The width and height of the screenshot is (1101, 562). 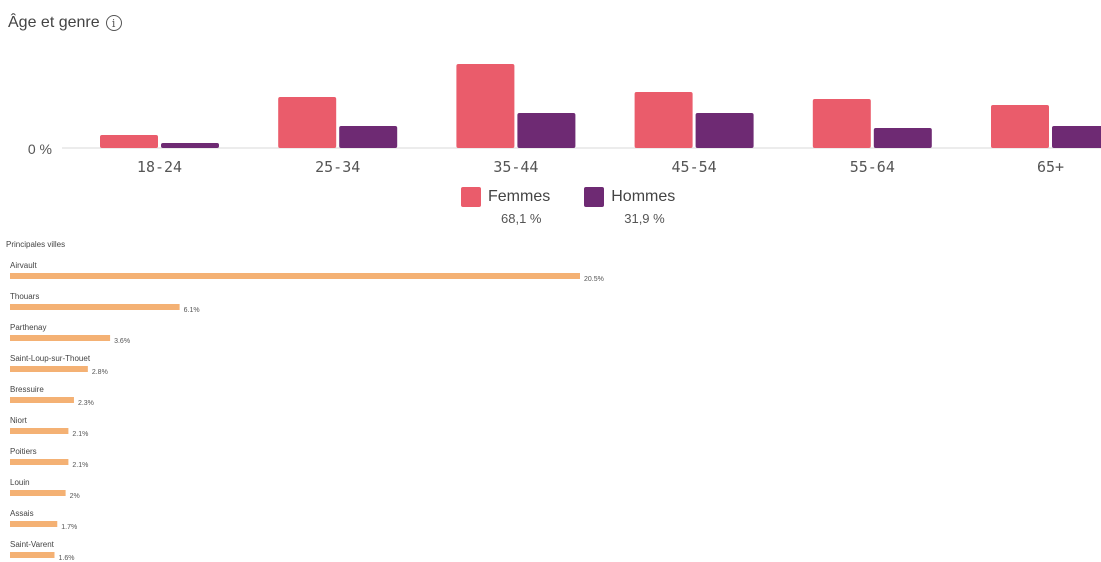 I want to click on chart-legend: Femmes 68,1 % Hommes 31,9 %, so click(x=568, y=206).